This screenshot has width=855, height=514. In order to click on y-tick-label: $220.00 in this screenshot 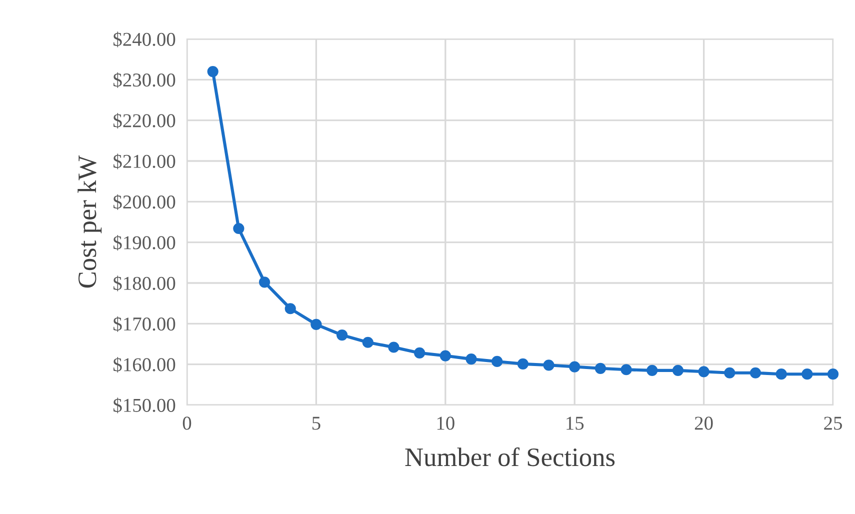, I will do `click(145, 121)`.